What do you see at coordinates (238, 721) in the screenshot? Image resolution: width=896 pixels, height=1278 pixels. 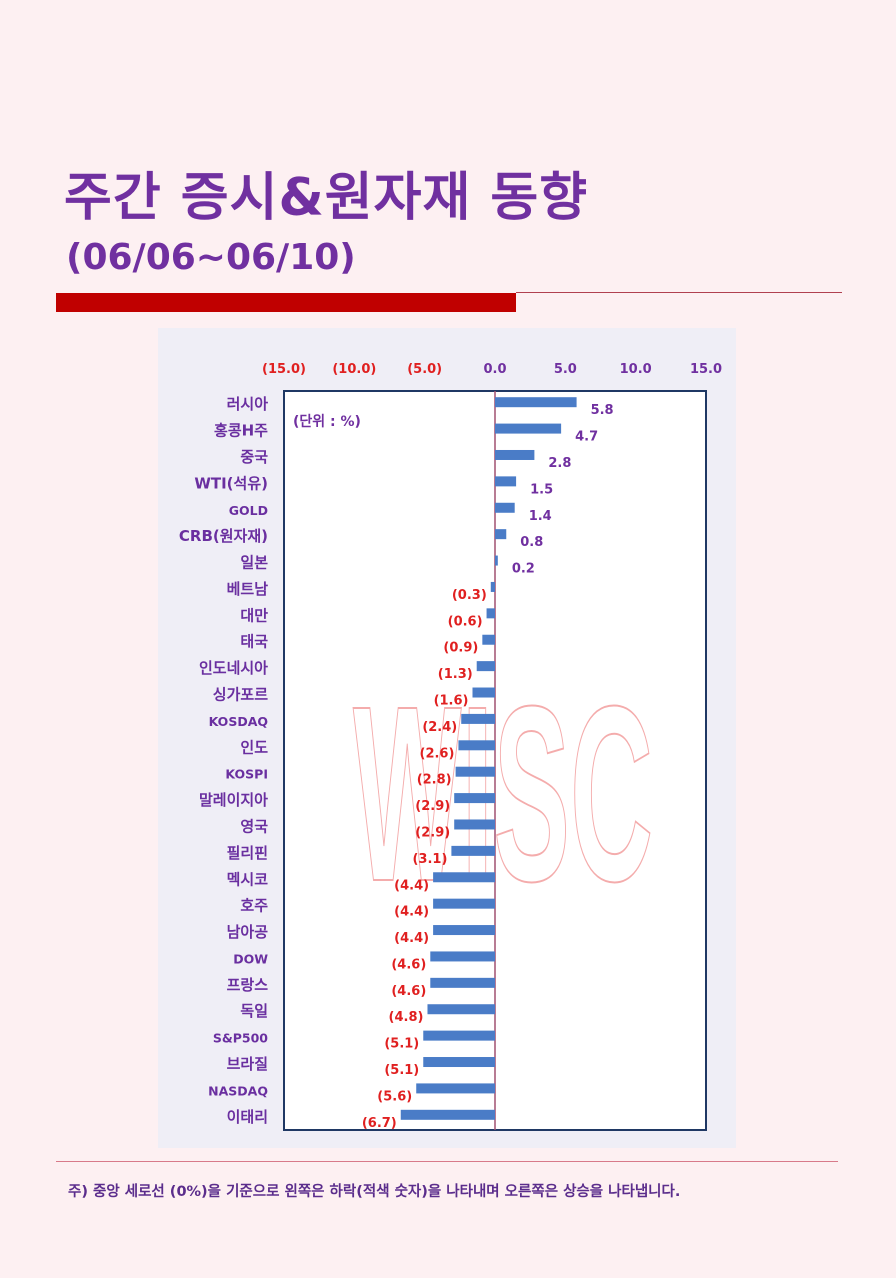 I see `category-label: KOSDAQ` at bounding box center [238, 721].